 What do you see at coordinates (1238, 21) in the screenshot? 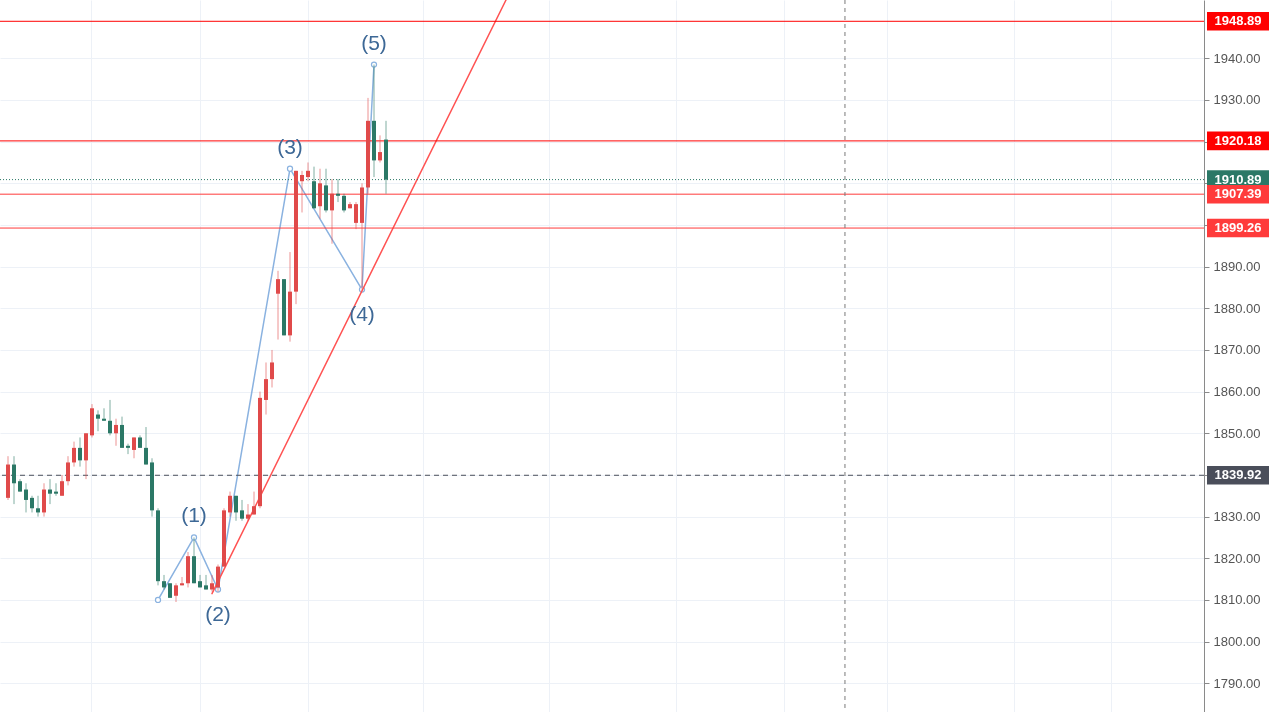
I see `ref-line-label: 1948.89` at bounding box center [1238, 21].